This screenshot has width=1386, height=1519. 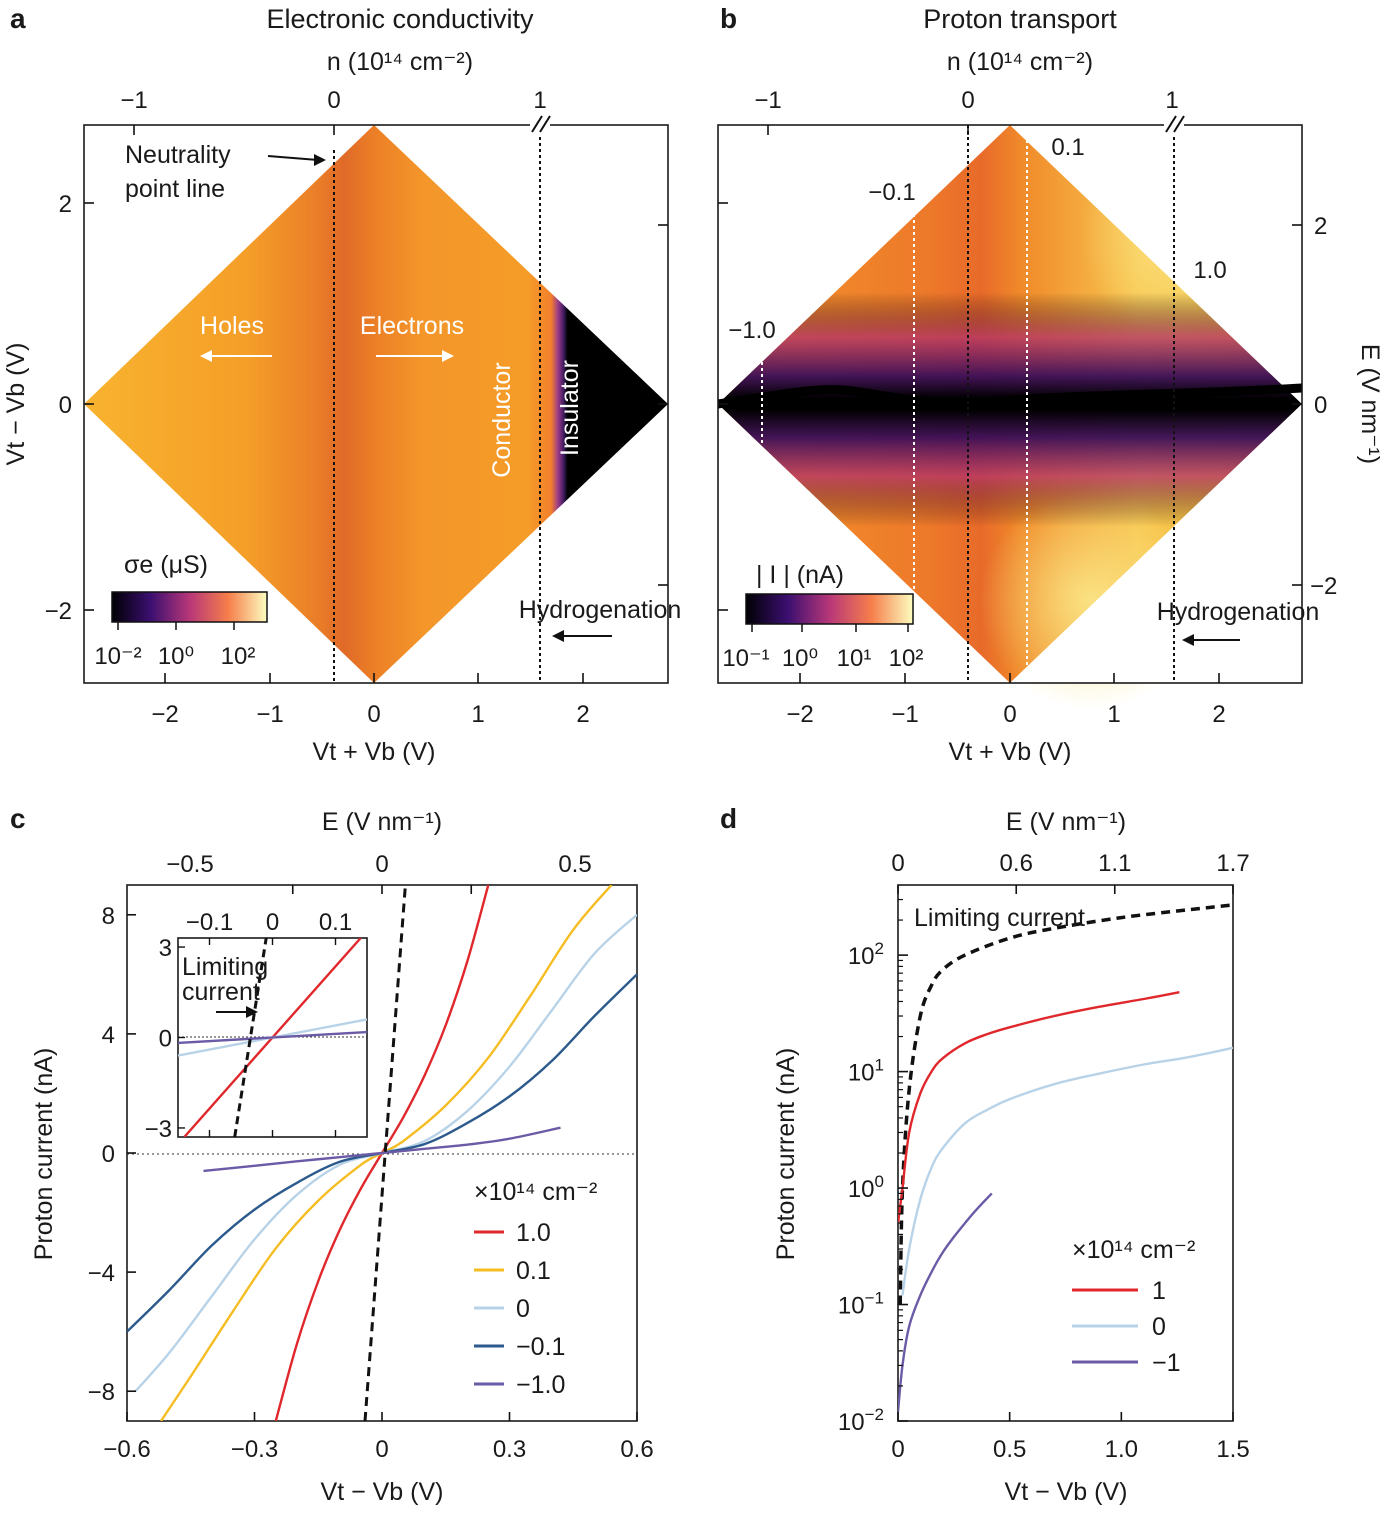 I want to click on panel-b-x-tick: 0, so click(x=1009, y=714).